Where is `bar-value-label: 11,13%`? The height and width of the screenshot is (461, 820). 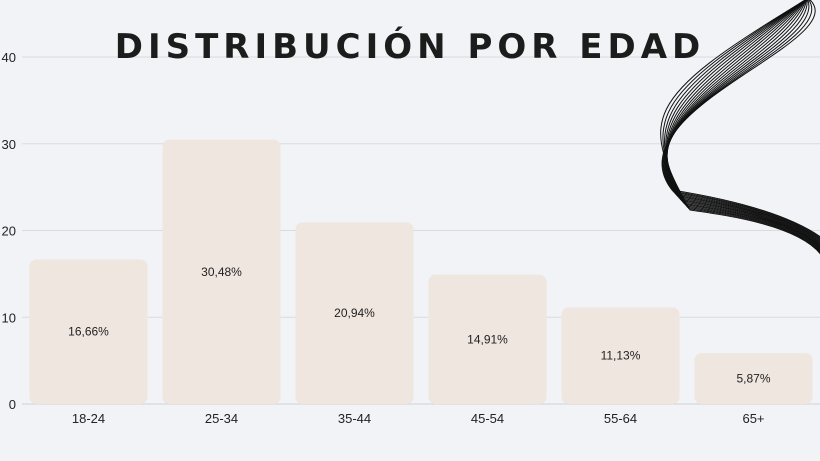
bar-value-label: 11,13% is located at coordinates (621, 356).